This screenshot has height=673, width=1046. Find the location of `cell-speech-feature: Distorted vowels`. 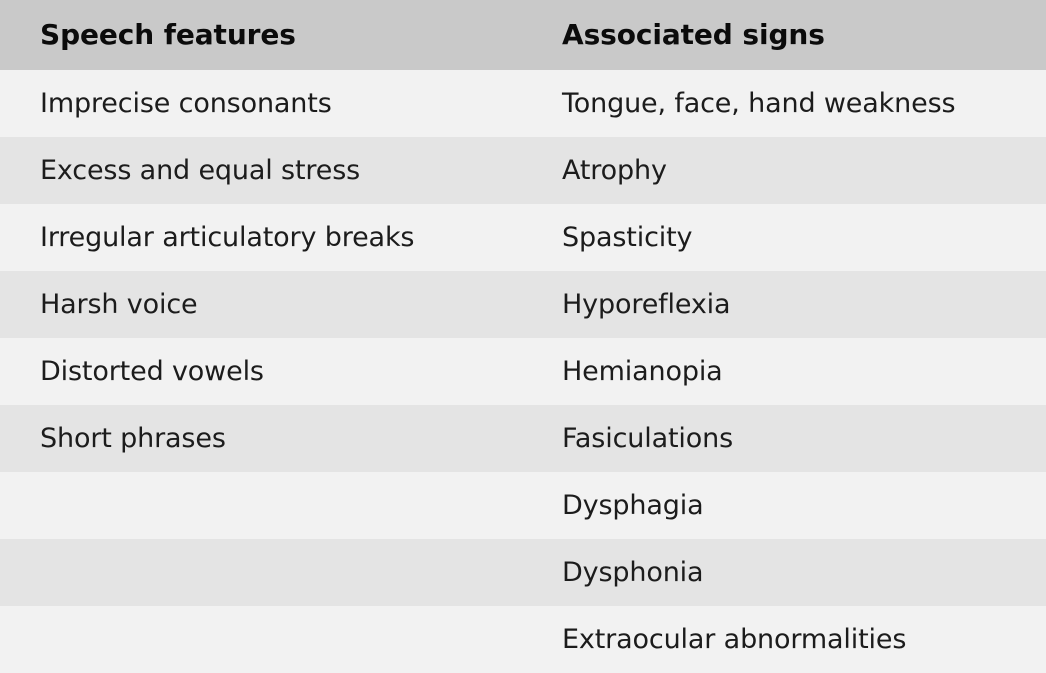

cell-speech-feature: Distorted vowels is located at coordinates (152, 371).